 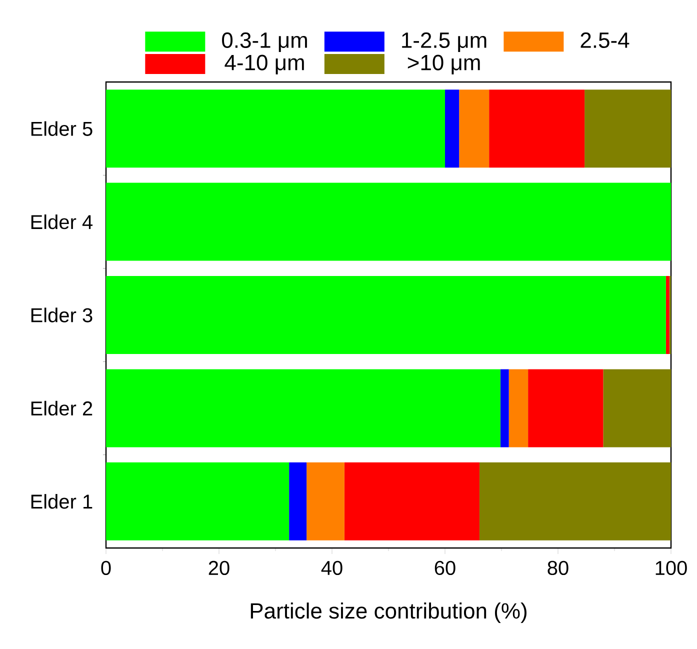 What do you see at coordinates (61, 408) in the screenshot?
I see `y-tick-label: Elder 2` at bounding box center [61, 408].